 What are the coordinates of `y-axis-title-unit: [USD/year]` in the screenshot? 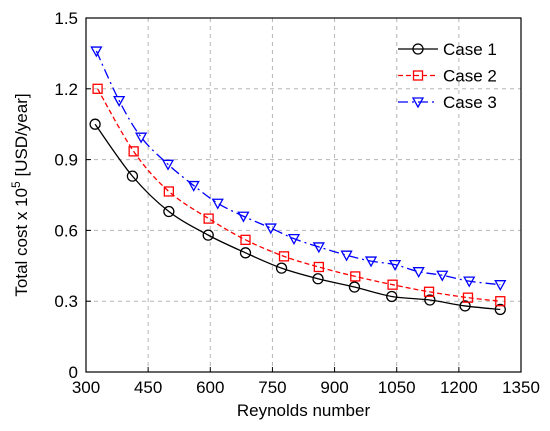 It's located at (21, 137).